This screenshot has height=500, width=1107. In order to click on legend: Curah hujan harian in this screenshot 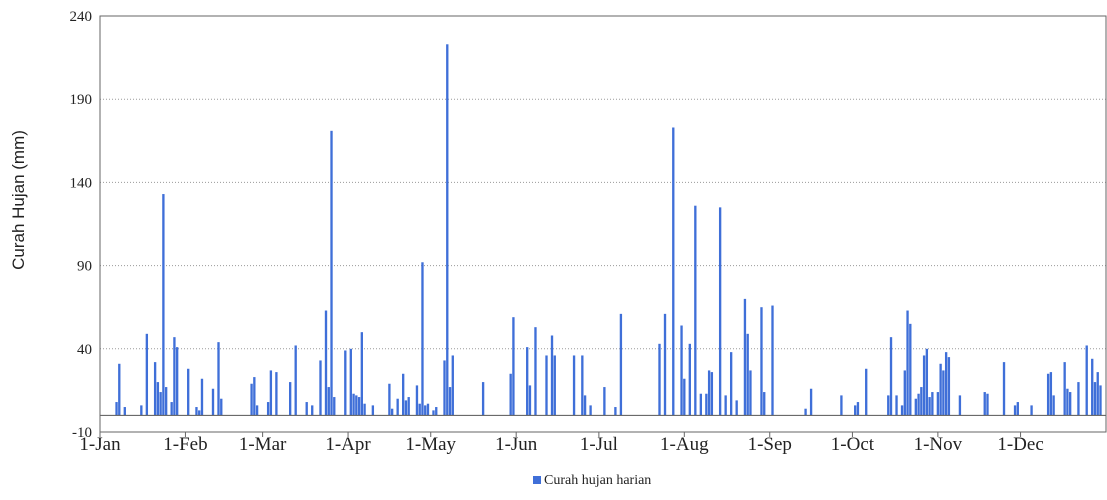, I will do `click(592, 480)`.